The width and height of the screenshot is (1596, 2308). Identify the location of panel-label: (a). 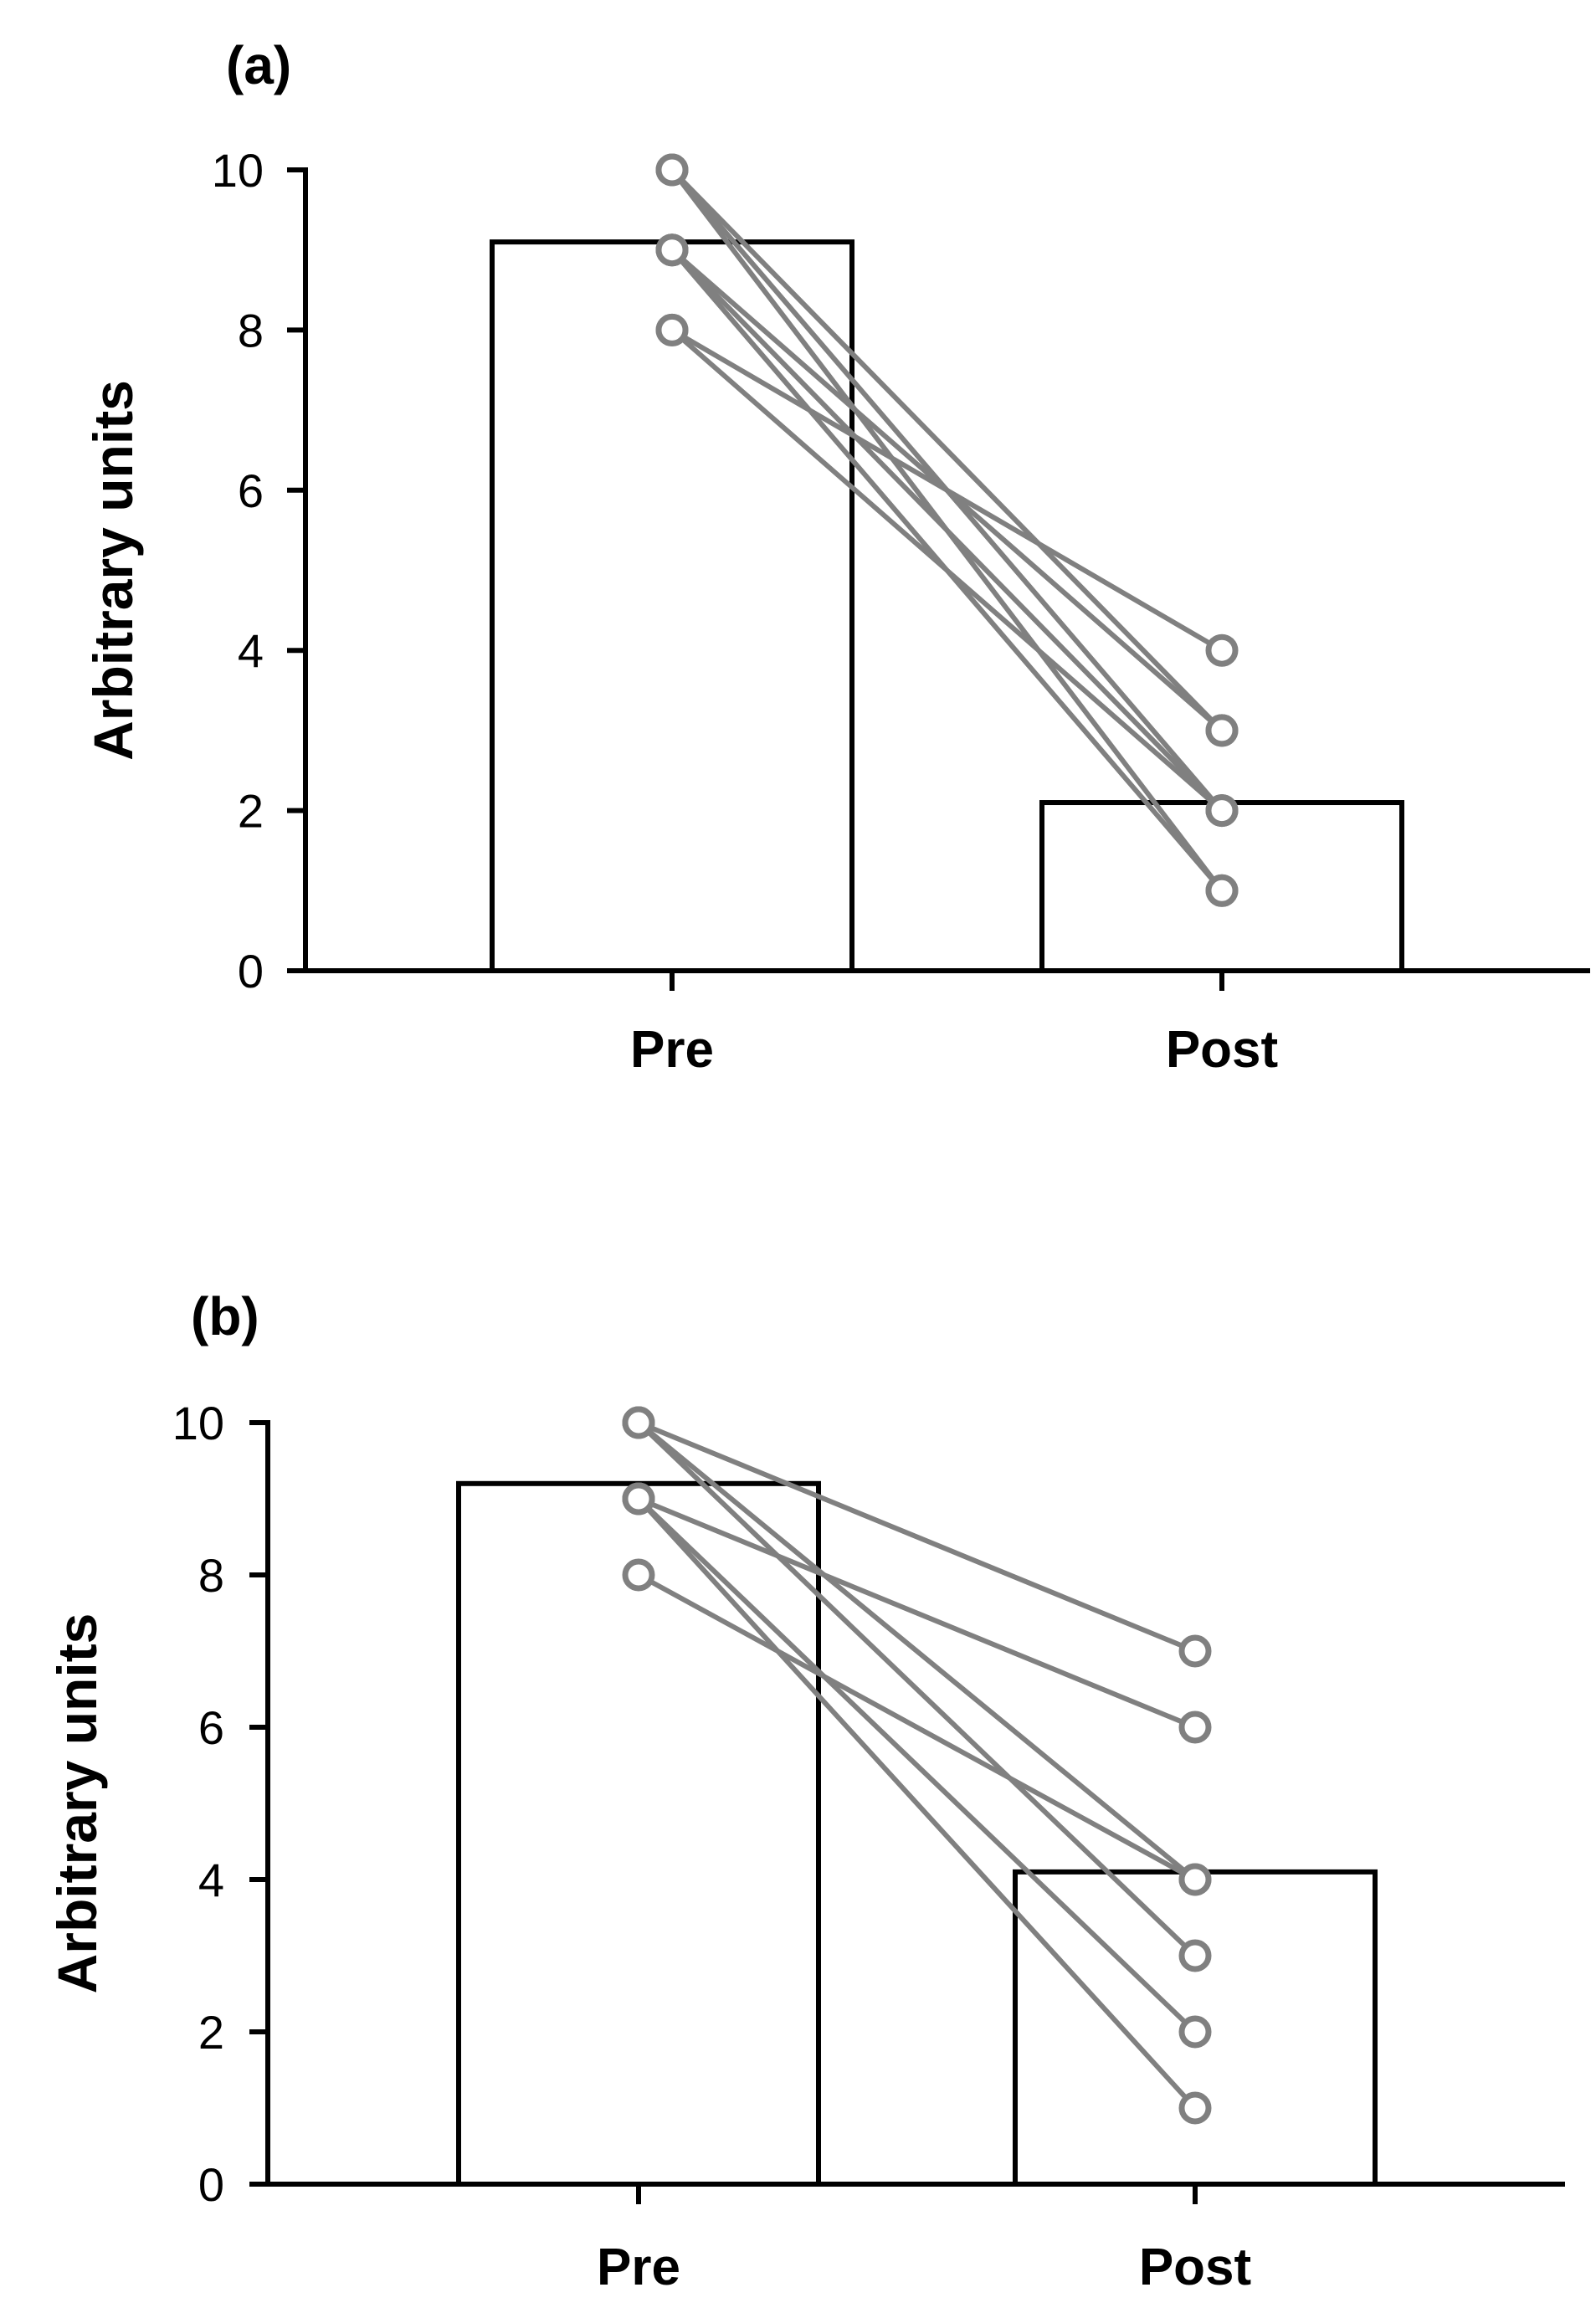
(258, 65).